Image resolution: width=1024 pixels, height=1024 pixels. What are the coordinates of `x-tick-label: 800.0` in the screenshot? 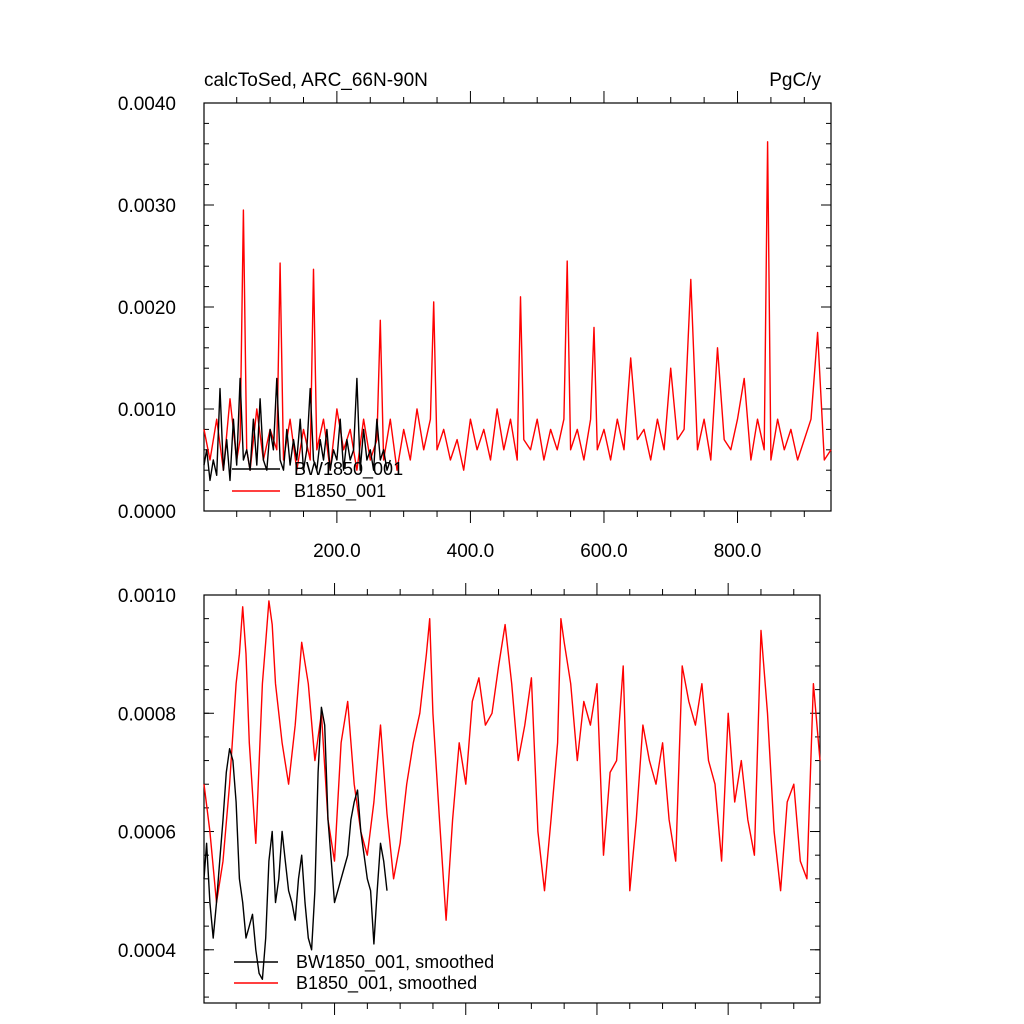 It's located at (738, 551).